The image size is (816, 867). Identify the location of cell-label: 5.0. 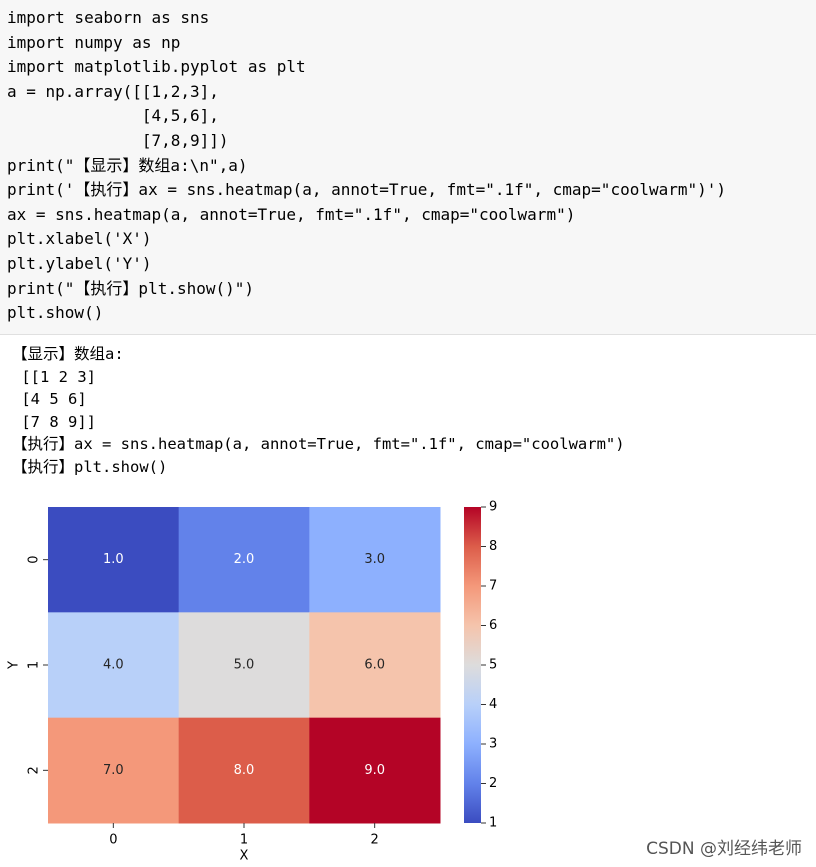
(244, 665).